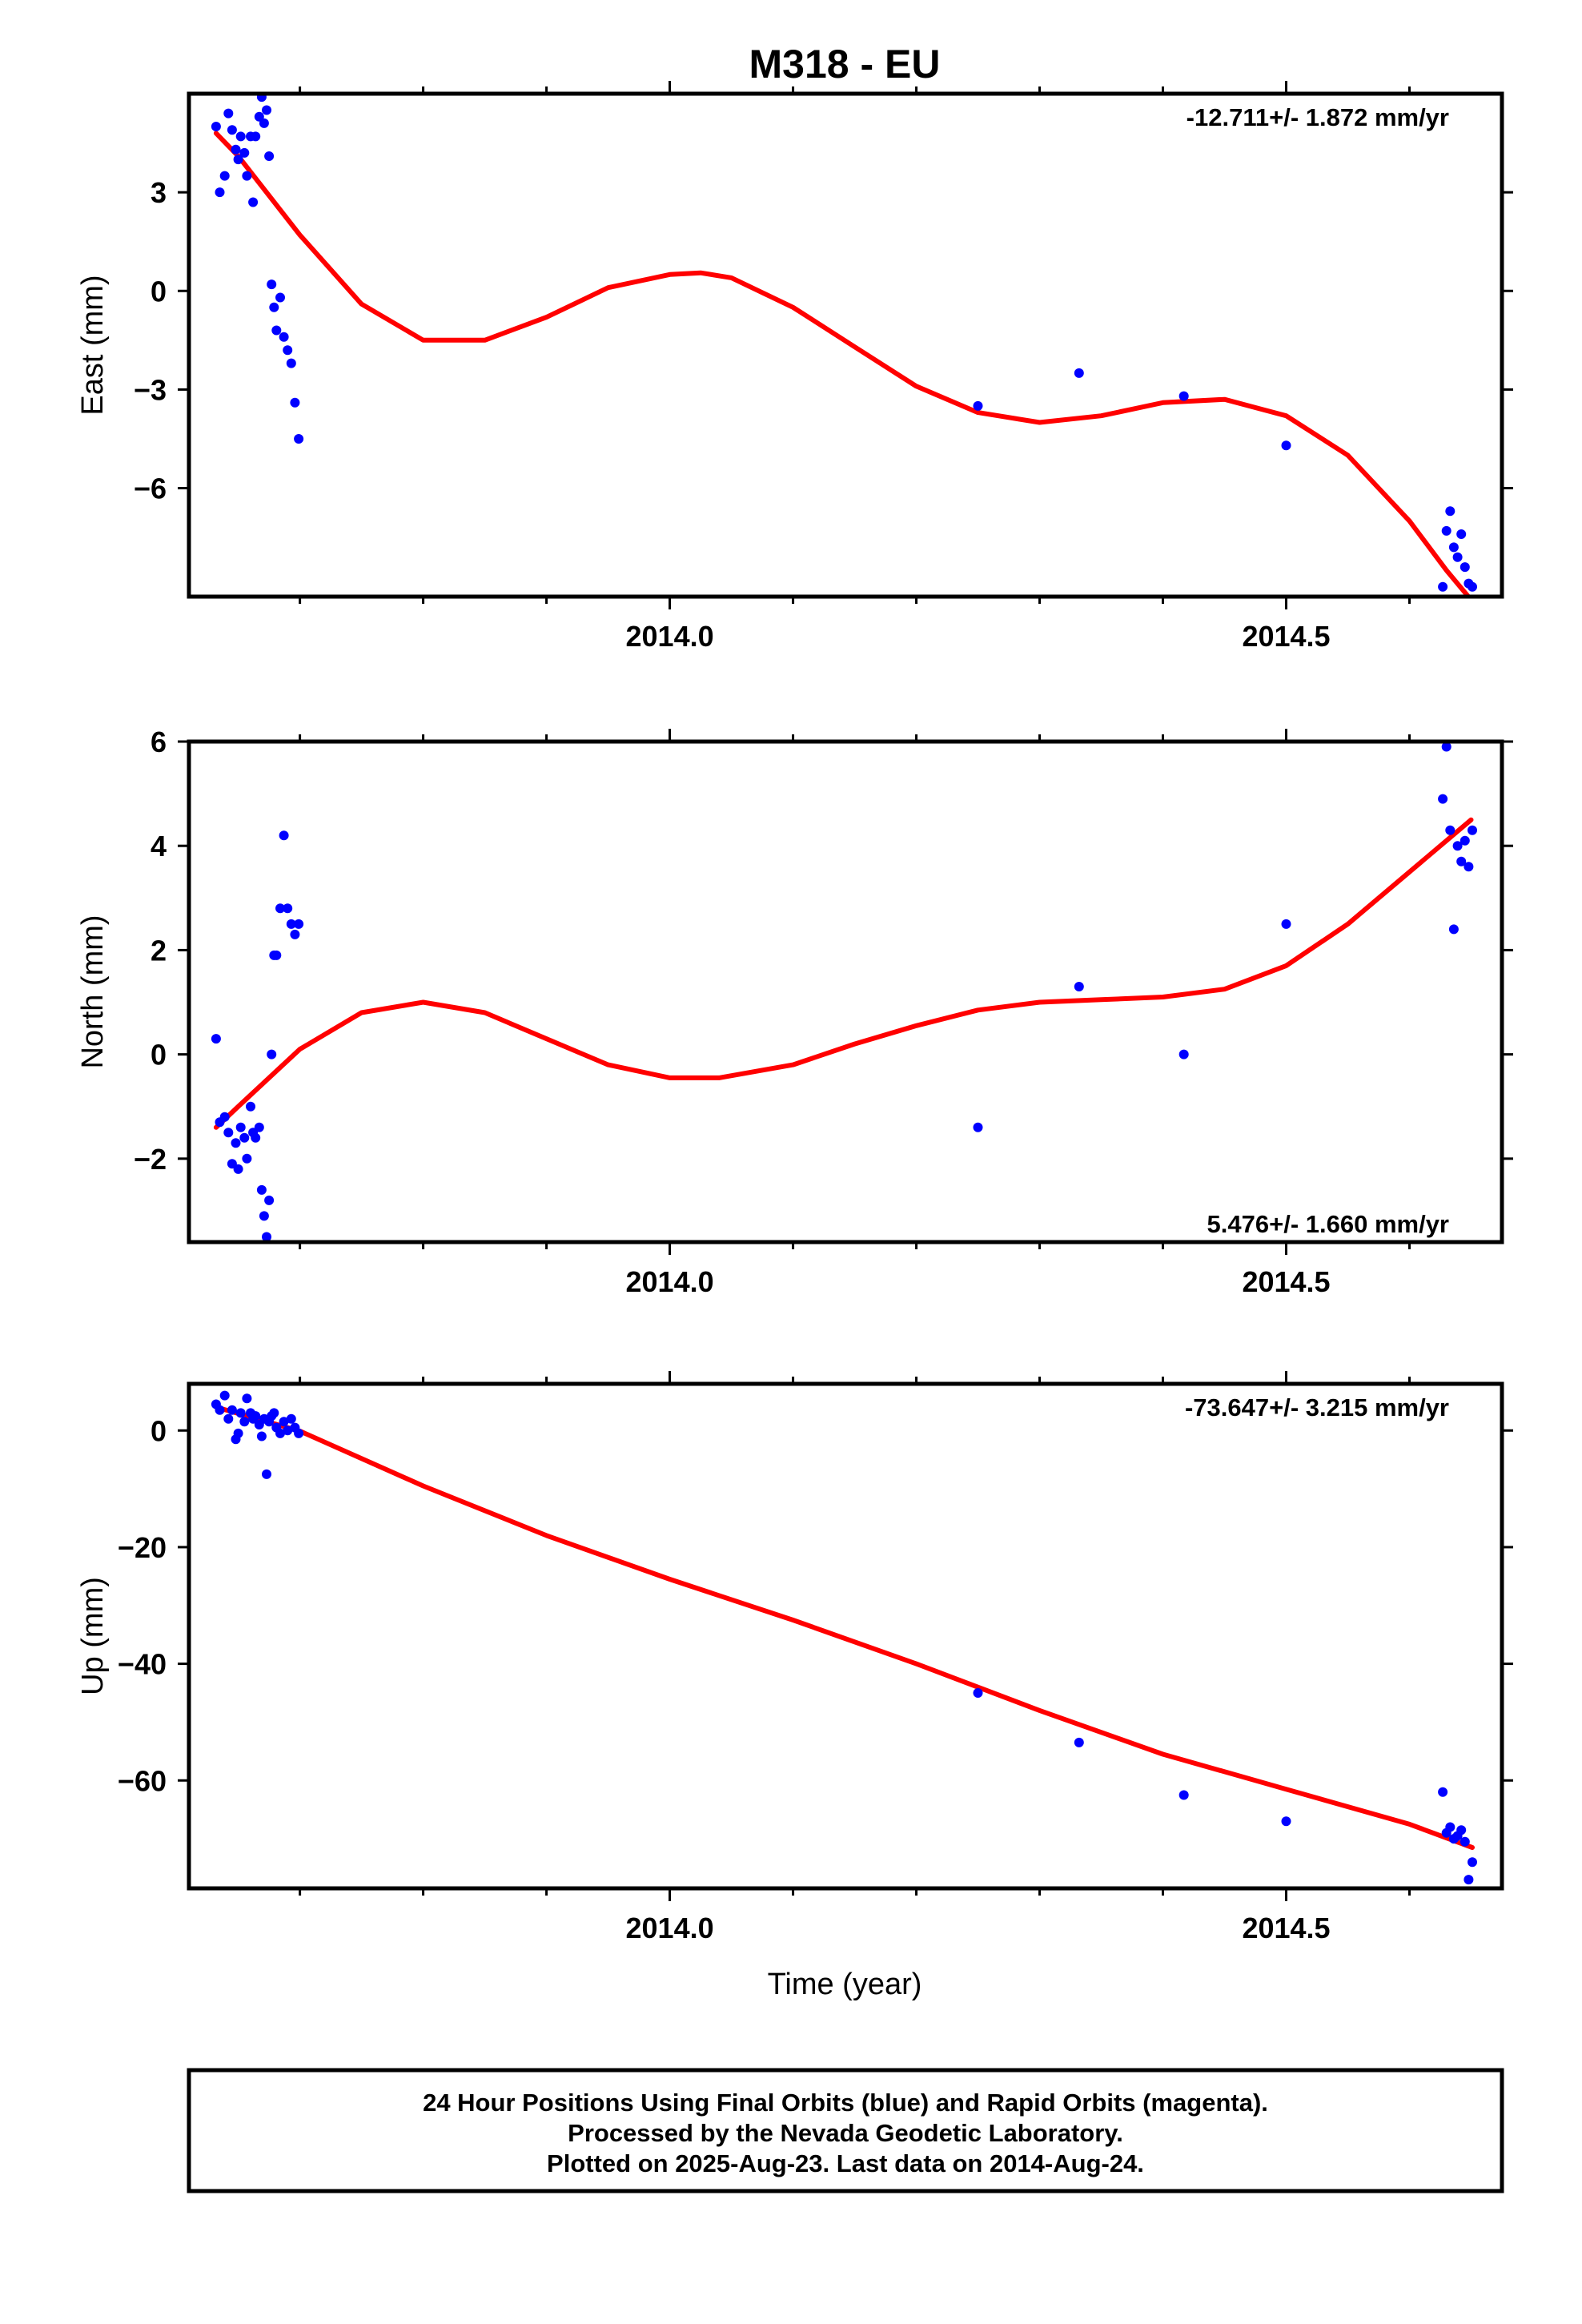 The height and width of the screenshot is (2324, 1582). What do you see at coordinates (142, 1780) in the screenshot?
I see `up-y-tick-label: −60` at bounding box center [142, 1780].